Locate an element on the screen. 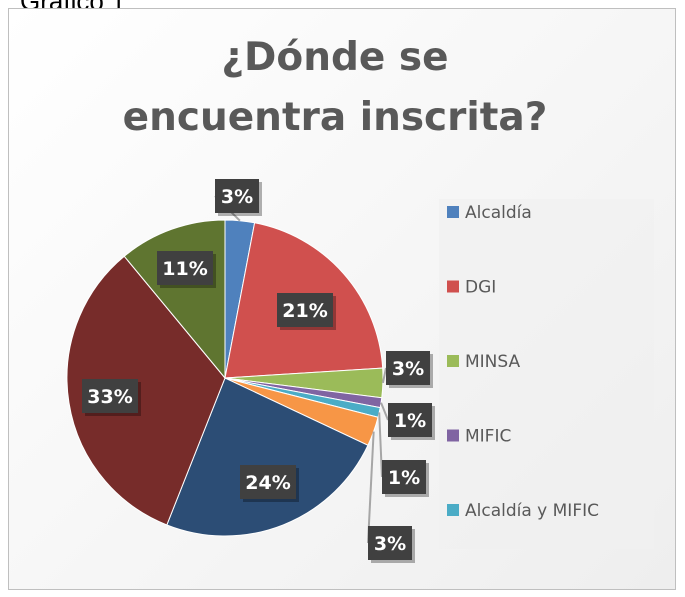 This screenshot has width=685, height=597. data-label: 24% is located at coordinates (267, 483).